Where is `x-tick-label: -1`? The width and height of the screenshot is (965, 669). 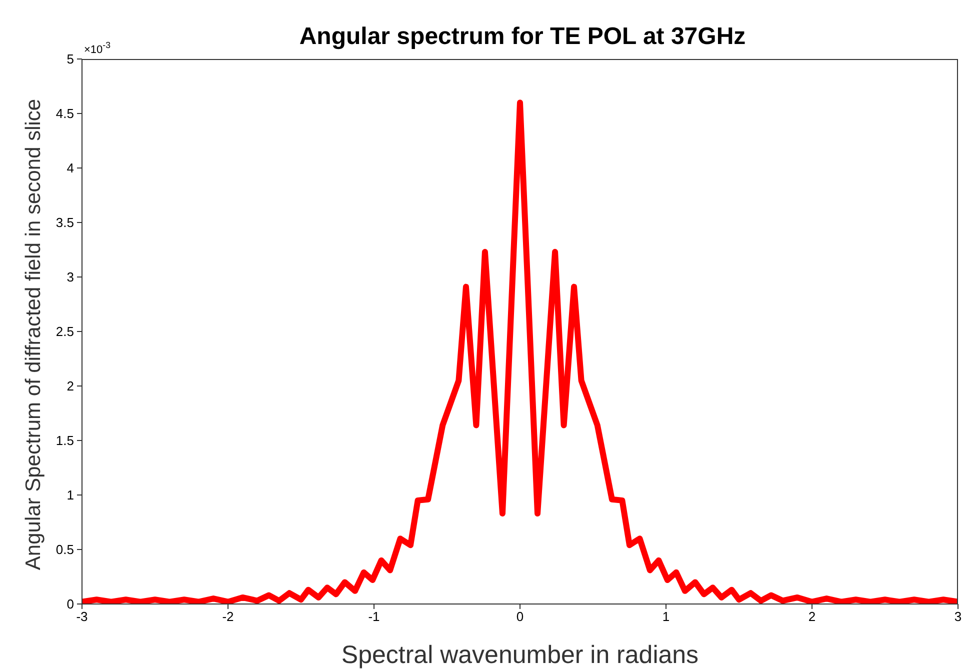
x-tick-label: -1 is located at coordinates (374, 616).